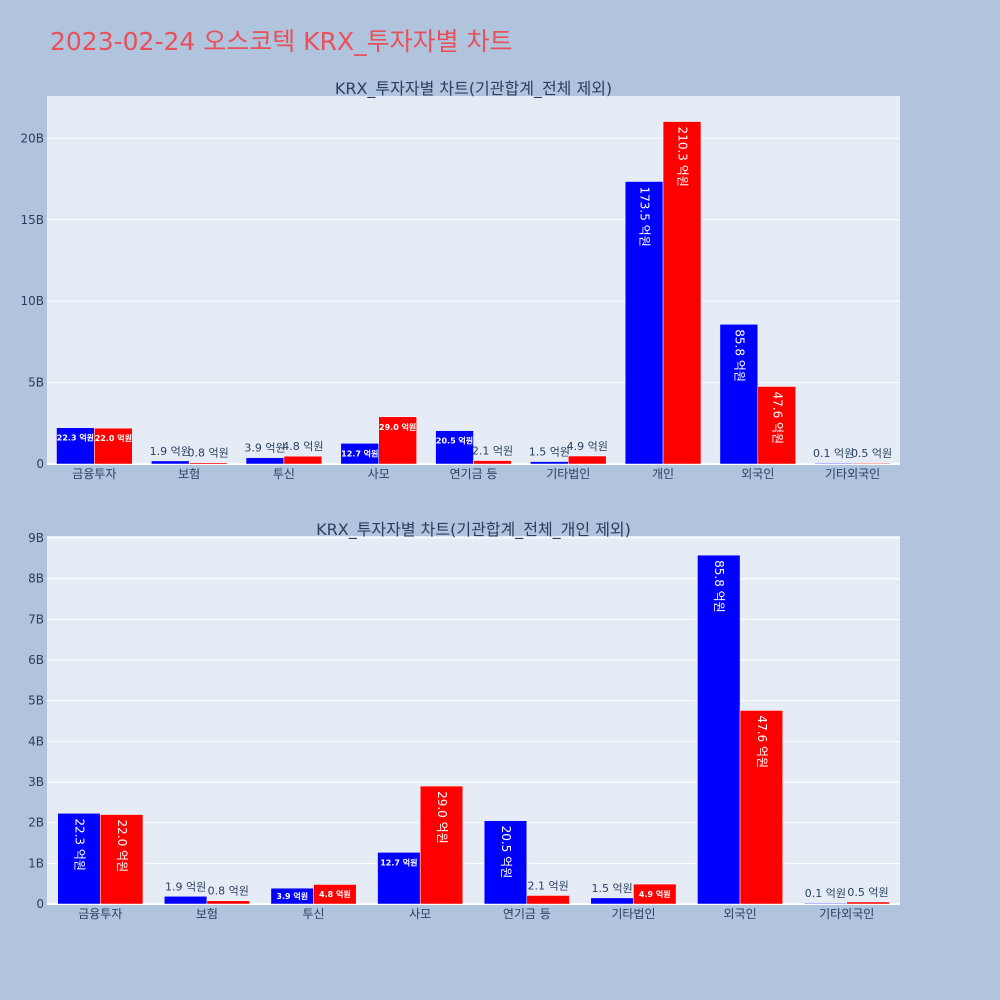 Image resolution: width=1000 pixels, height=1000 pixels. What do you see at coordinates (36, 538) in the screenshot?
I see `y-tick-label: 9B` at bounding box center [36, 538].